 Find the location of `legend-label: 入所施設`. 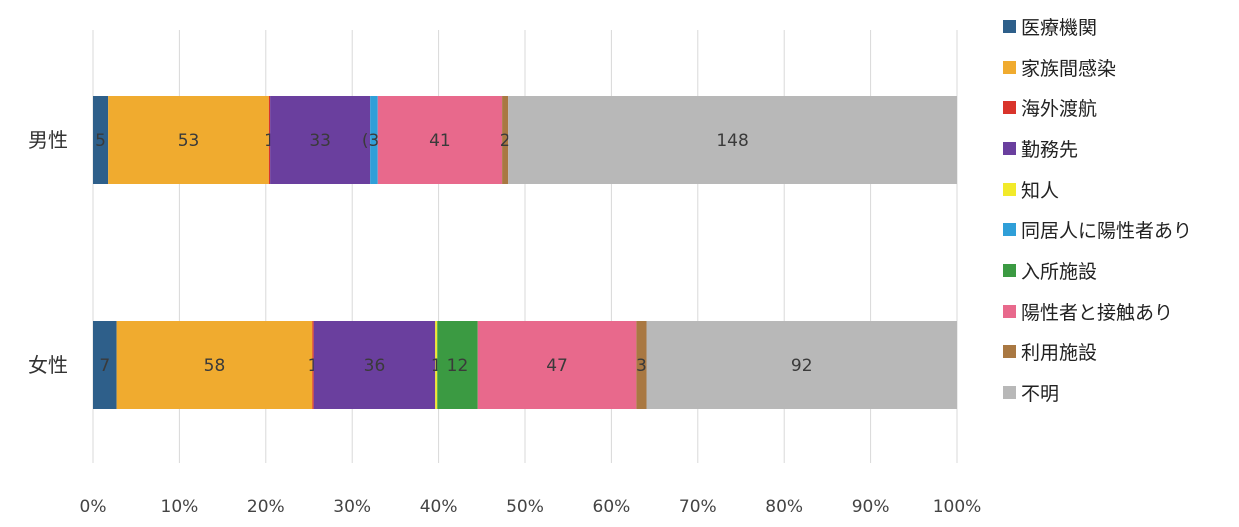

legend-label: 入所施設 is located at coordinates (1059, 271).